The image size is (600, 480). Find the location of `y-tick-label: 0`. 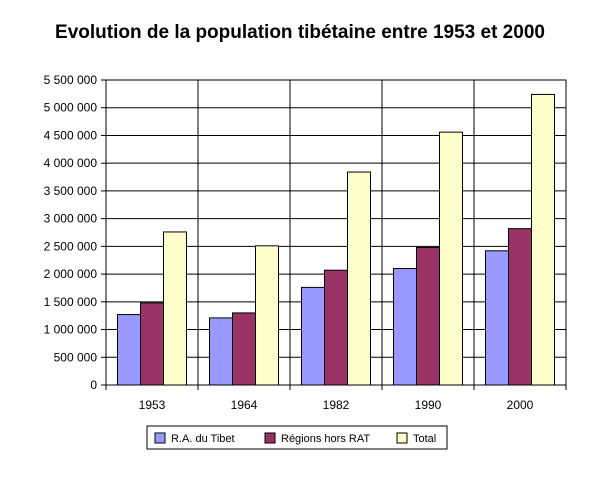

y-tick-label: 0 is located at coordinates (93, 385).